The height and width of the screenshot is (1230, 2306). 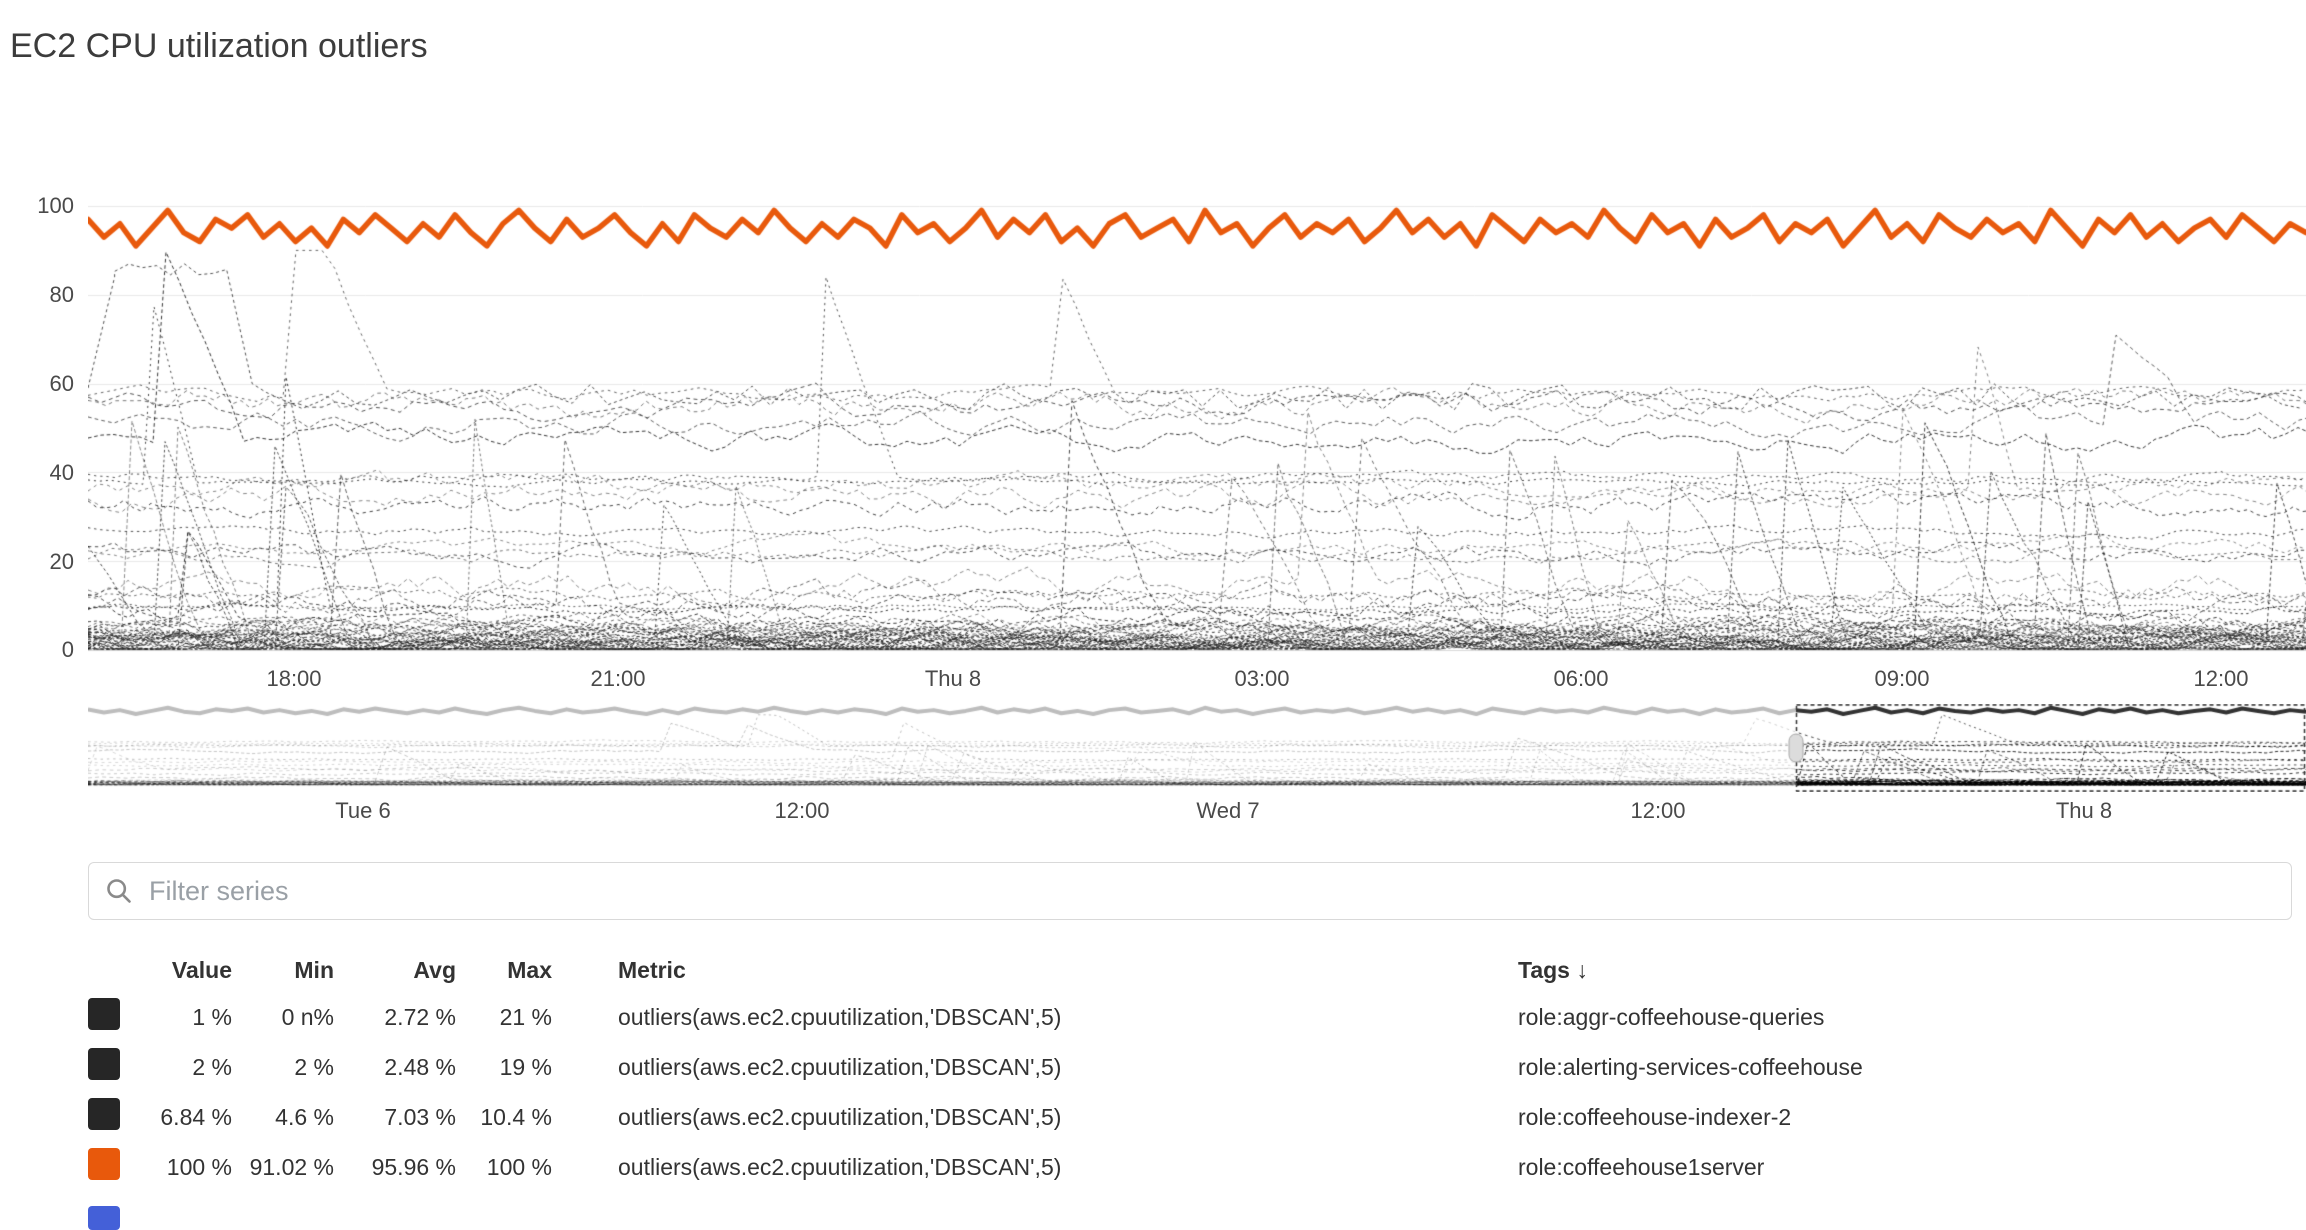 What do you see at coordinates (219, 45) in the screenshot?
I see `page-title: EC2 CPU utilization outliers` at bounding box center [219, 45].